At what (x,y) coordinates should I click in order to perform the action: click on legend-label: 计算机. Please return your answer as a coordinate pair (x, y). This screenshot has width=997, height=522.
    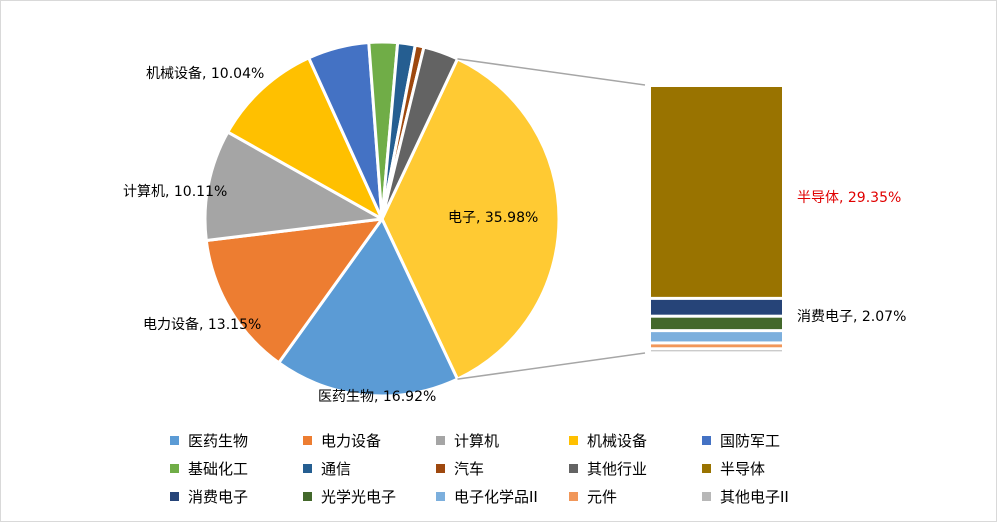
    Looking at the image, I should click on (477, 440).